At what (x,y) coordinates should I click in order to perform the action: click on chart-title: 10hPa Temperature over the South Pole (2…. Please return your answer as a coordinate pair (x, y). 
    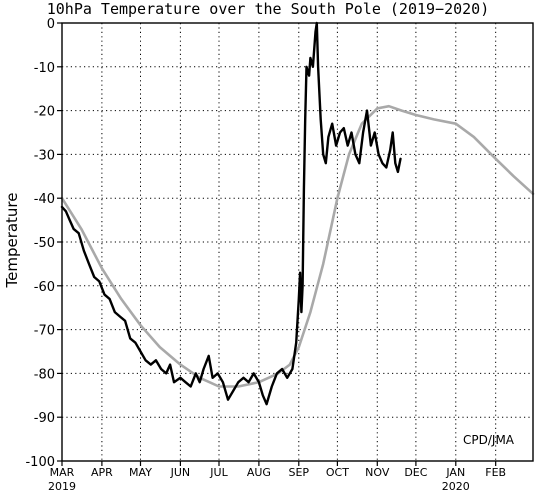
    Looking at the image, I should click on (268, 9).